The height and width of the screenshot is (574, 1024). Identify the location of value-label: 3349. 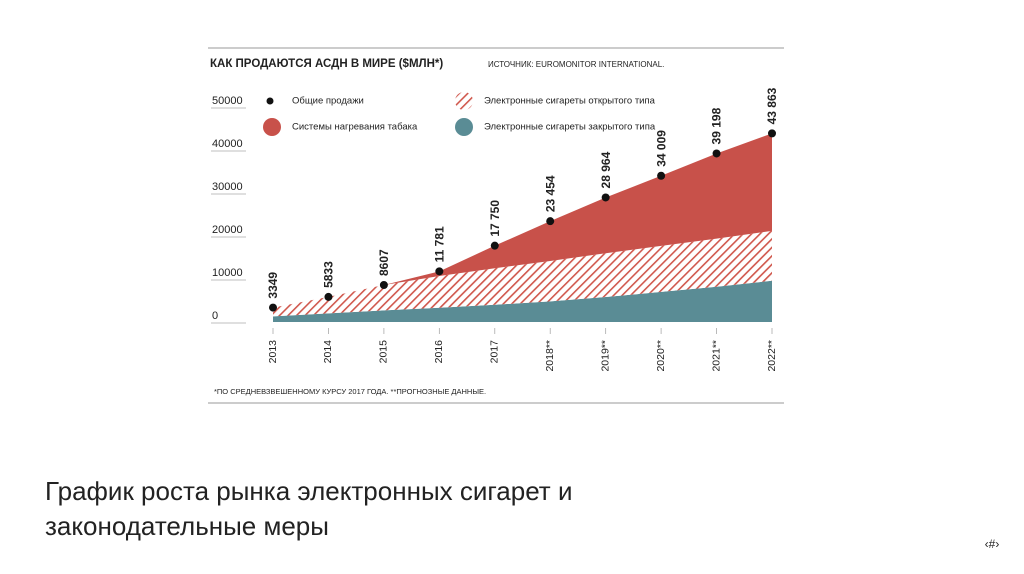
(273, 285).